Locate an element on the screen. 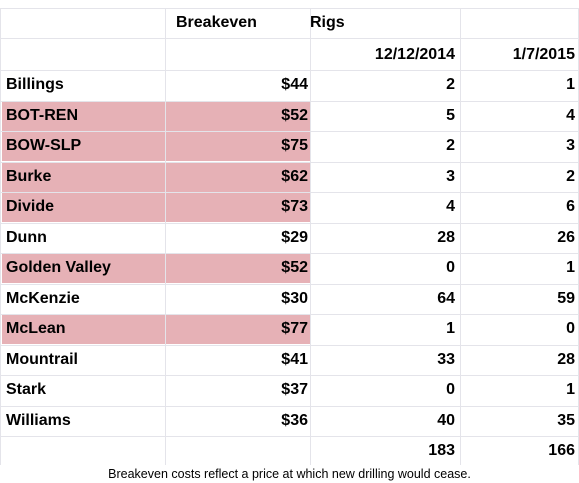  rigs: 6 is located at coordinates (570, 206).